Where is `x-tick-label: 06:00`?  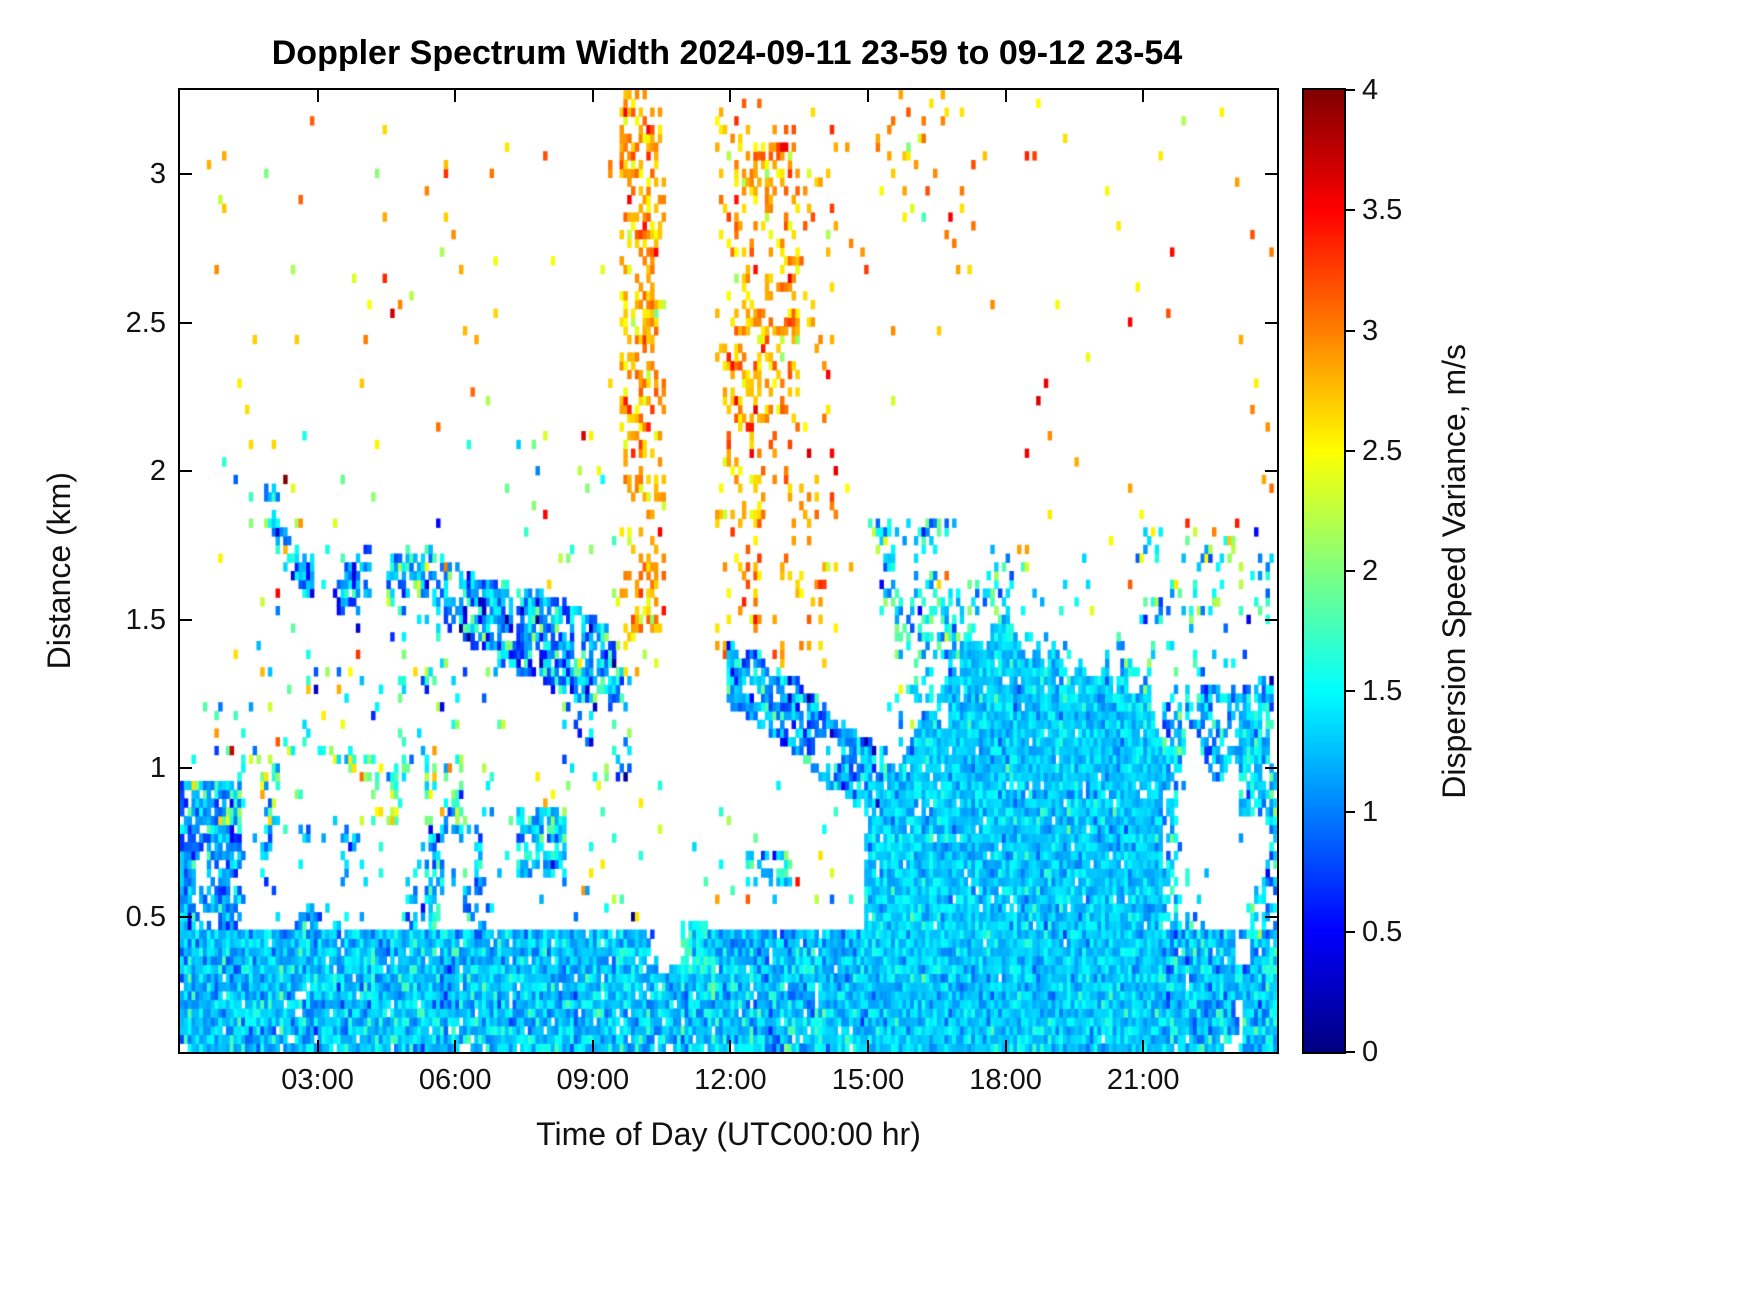
x-tick-label: 06:00 is located at coordinates (455, 1080).